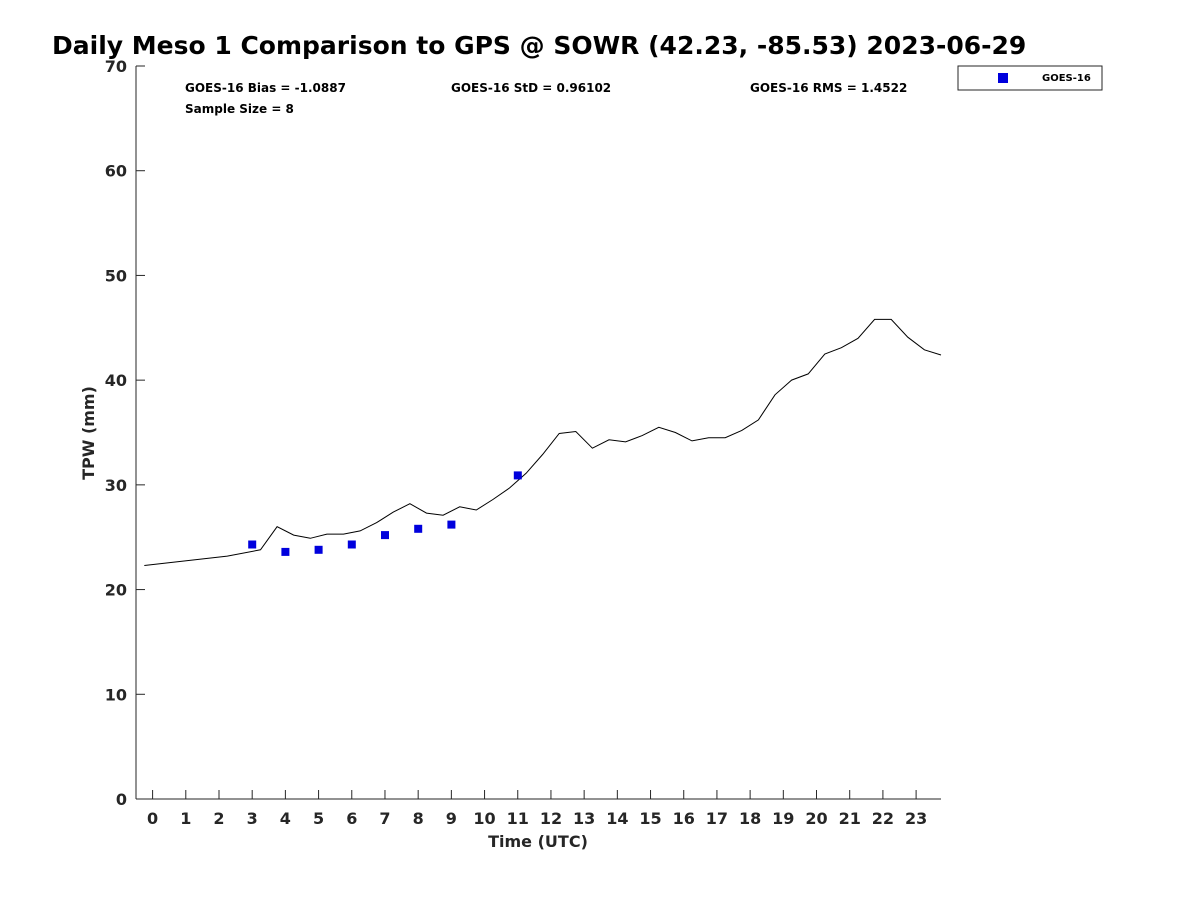 The height and width of the screenshot is (900, 1200). Describe the element at coordinates (537, 809) in the screenshot. I see `x-axis: 0 1 2 3 4 5 6 7 8 9 10 11 12 13 14 15 16 17 18 19 20 21 22 23` at that location.